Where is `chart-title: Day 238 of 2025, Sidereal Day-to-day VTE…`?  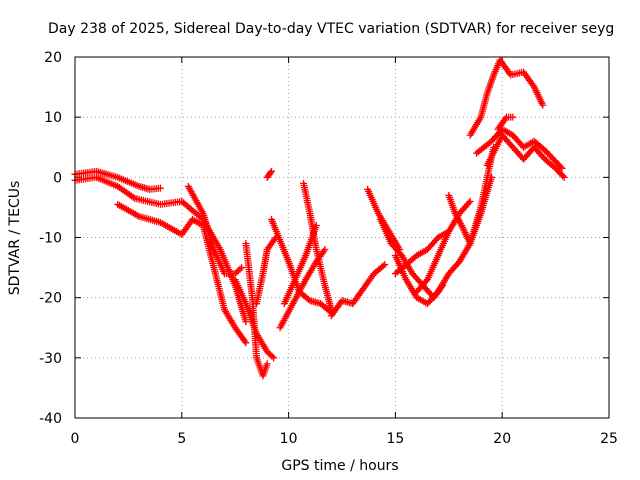 chart-title: Day 238 of 2025, Sidereal Day-to-day VTE… is located at coordinates (331, 29).